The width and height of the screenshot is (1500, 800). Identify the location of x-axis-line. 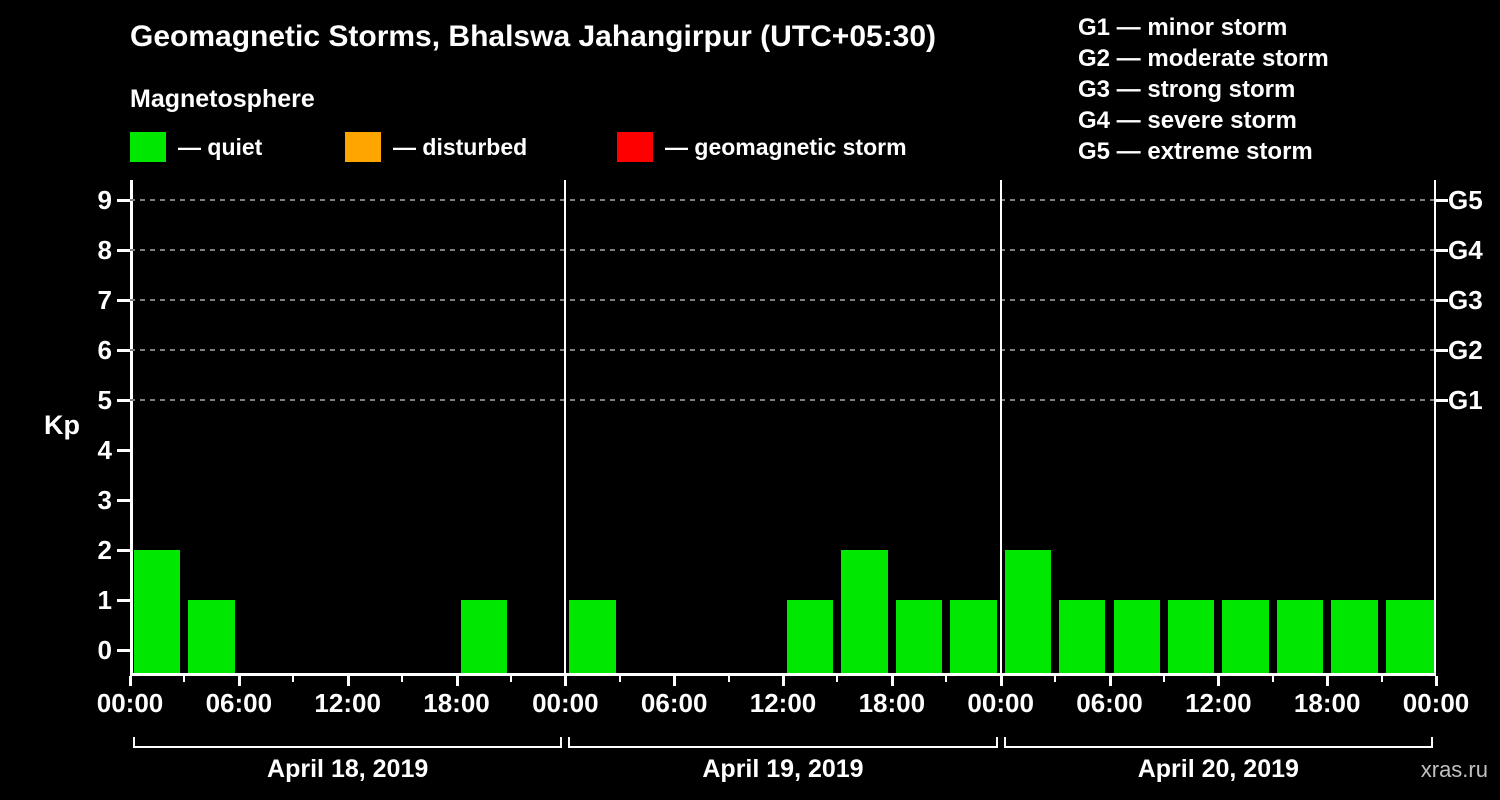
(783, 674).